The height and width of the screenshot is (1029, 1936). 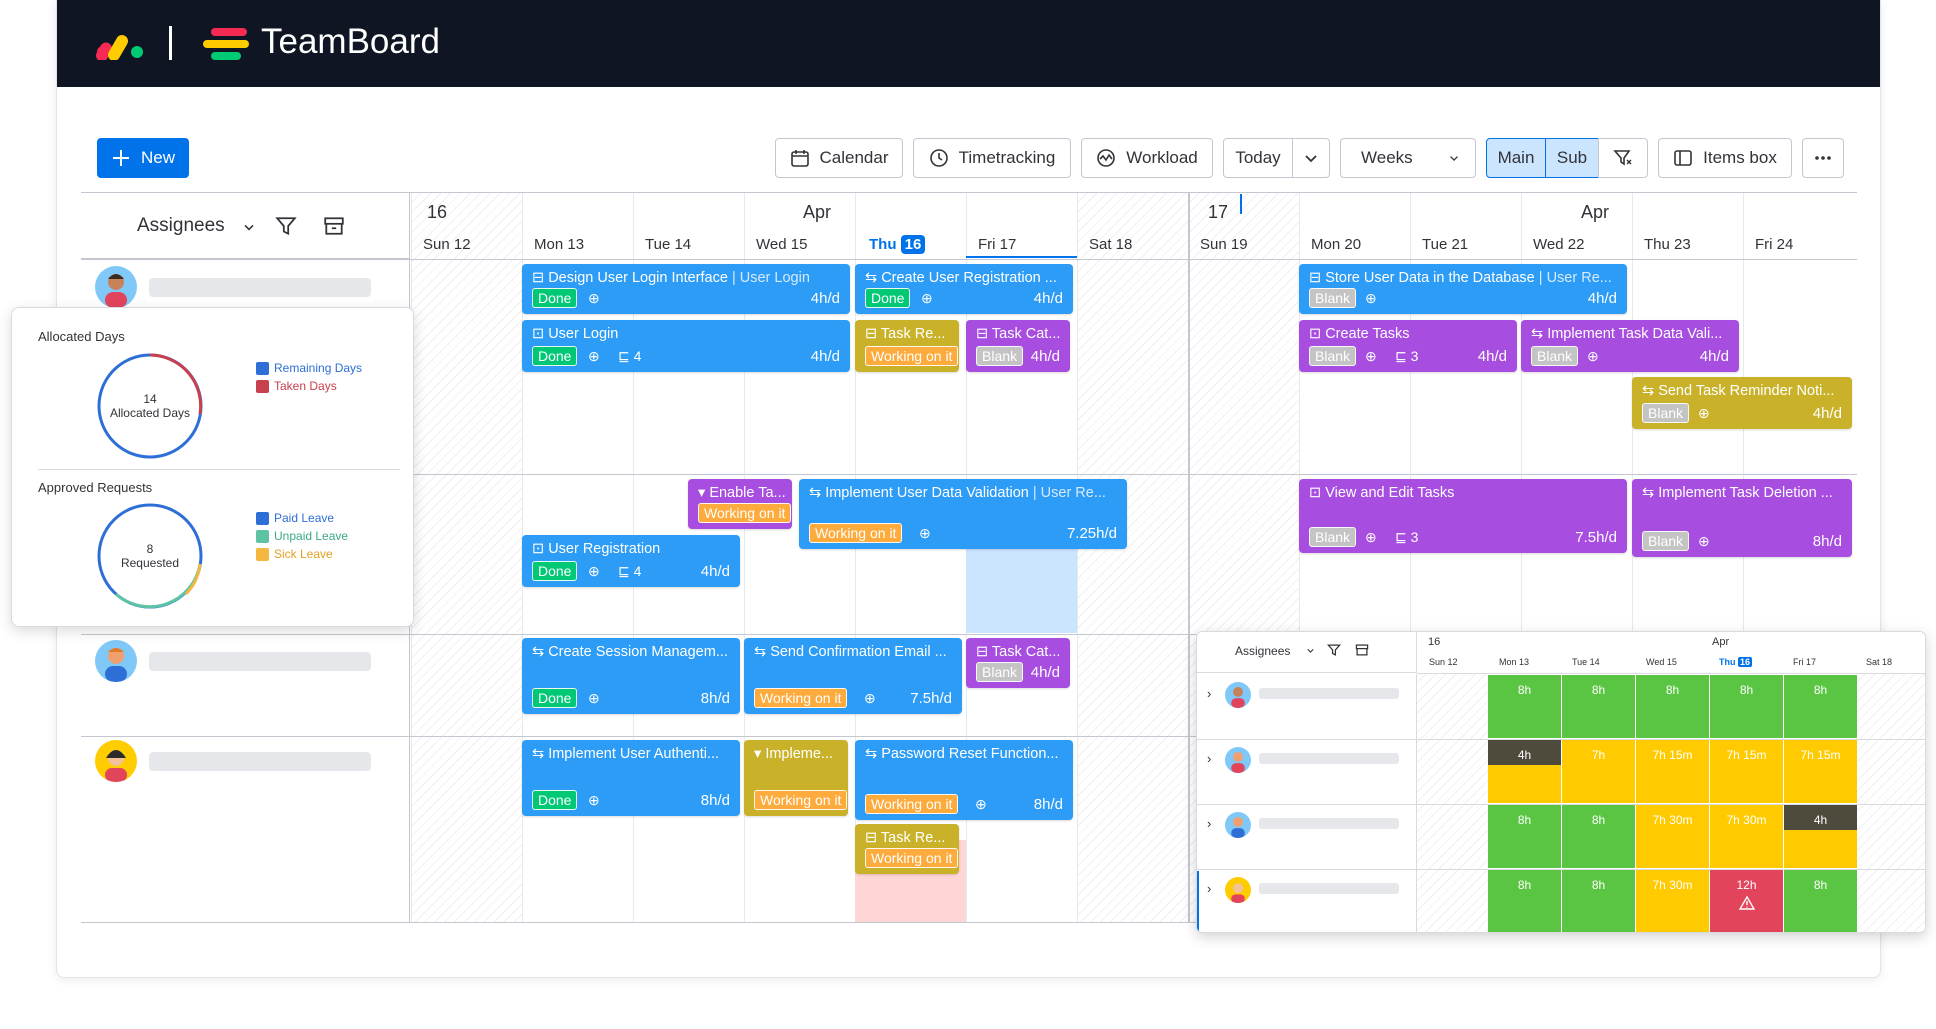 I want to click on items-box-button: Items box, so click(x=1725, y=158).